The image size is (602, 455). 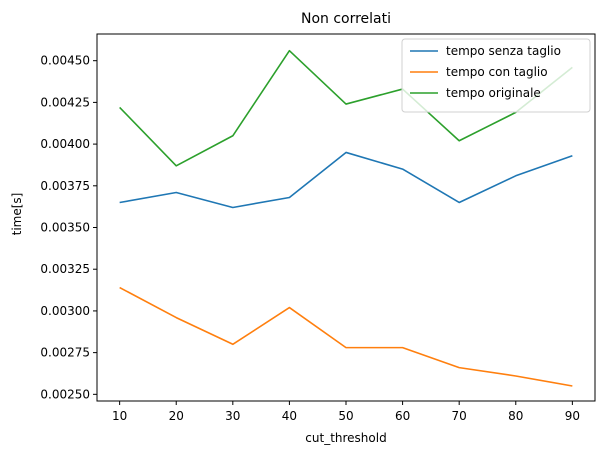 I want to click on y-tick-label: 0.00275, so click(x=65, y=353).